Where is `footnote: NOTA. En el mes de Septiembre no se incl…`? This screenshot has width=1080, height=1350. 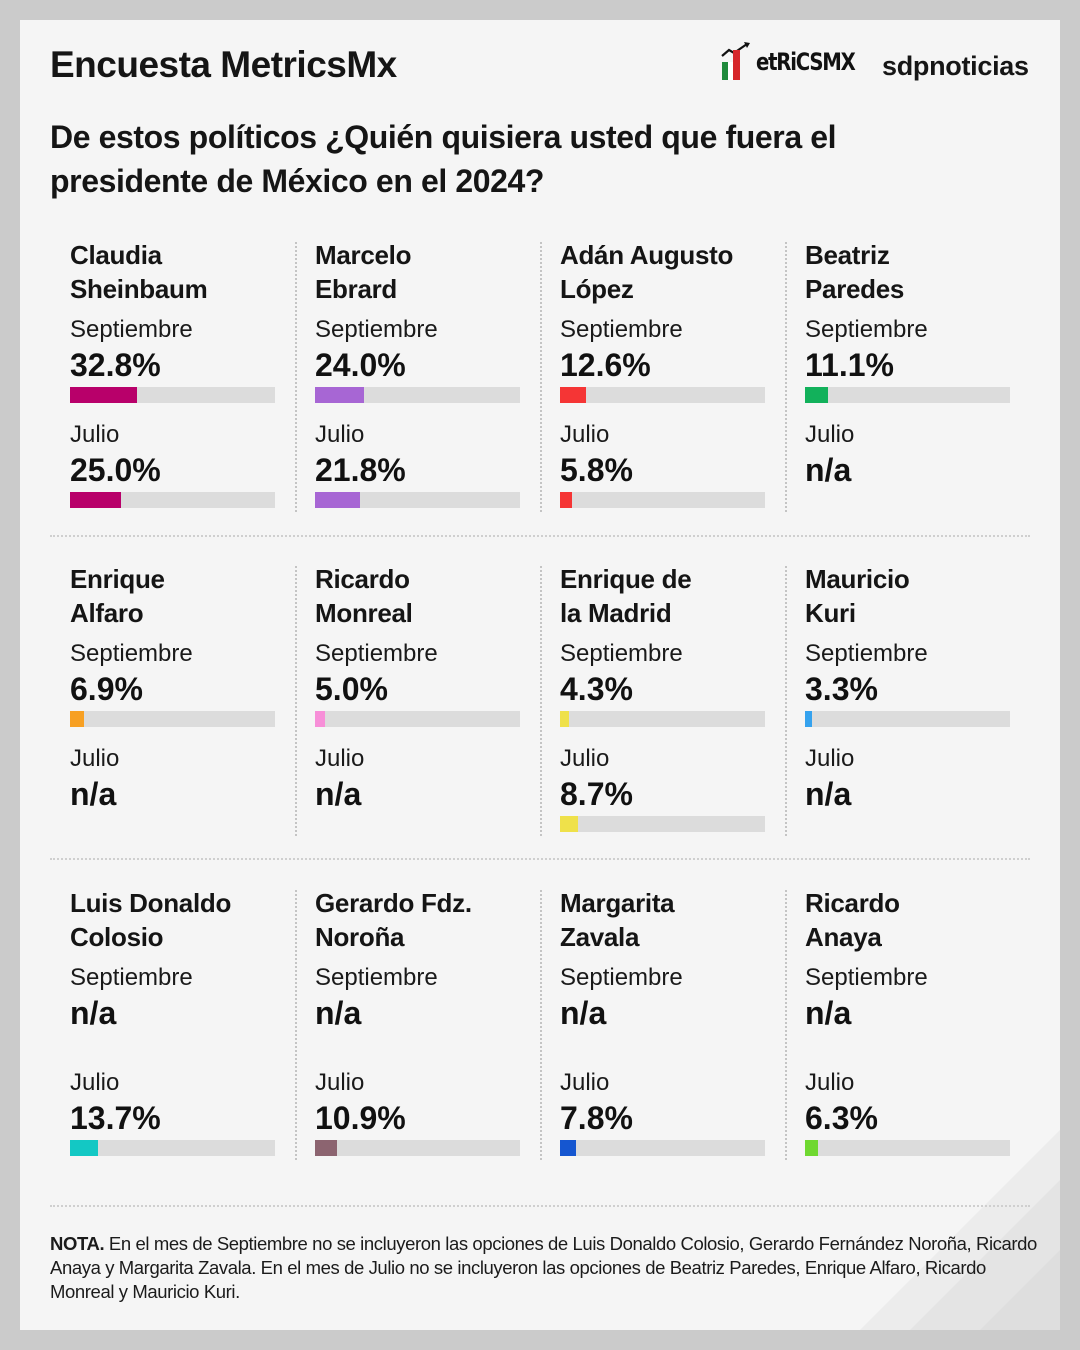
footnote: NOTA. En el mes de Septiembre no se incl… is located at coordinates (545, 1268).